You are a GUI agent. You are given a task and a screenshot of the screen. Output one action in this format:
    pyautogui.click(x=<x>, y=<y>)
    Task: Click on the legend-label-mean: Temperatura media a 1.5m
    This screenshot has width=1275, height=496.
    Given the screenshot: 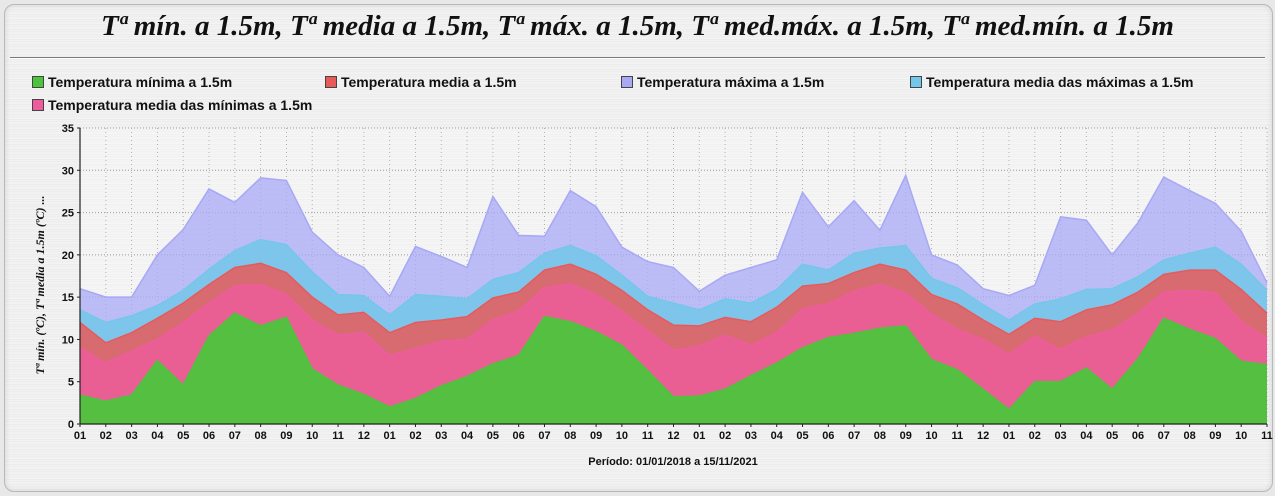 What is the action you would take?
    pyautogui.click(x=429, y=82)
    